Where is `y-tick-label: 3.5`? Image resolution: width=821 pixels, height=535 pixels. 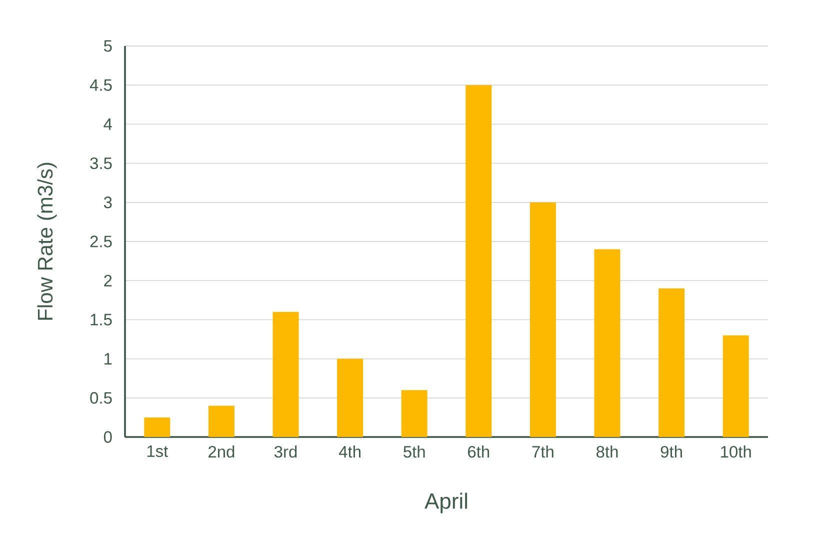
y-tick-label: 3.5 is located at coordinates (101, 163).